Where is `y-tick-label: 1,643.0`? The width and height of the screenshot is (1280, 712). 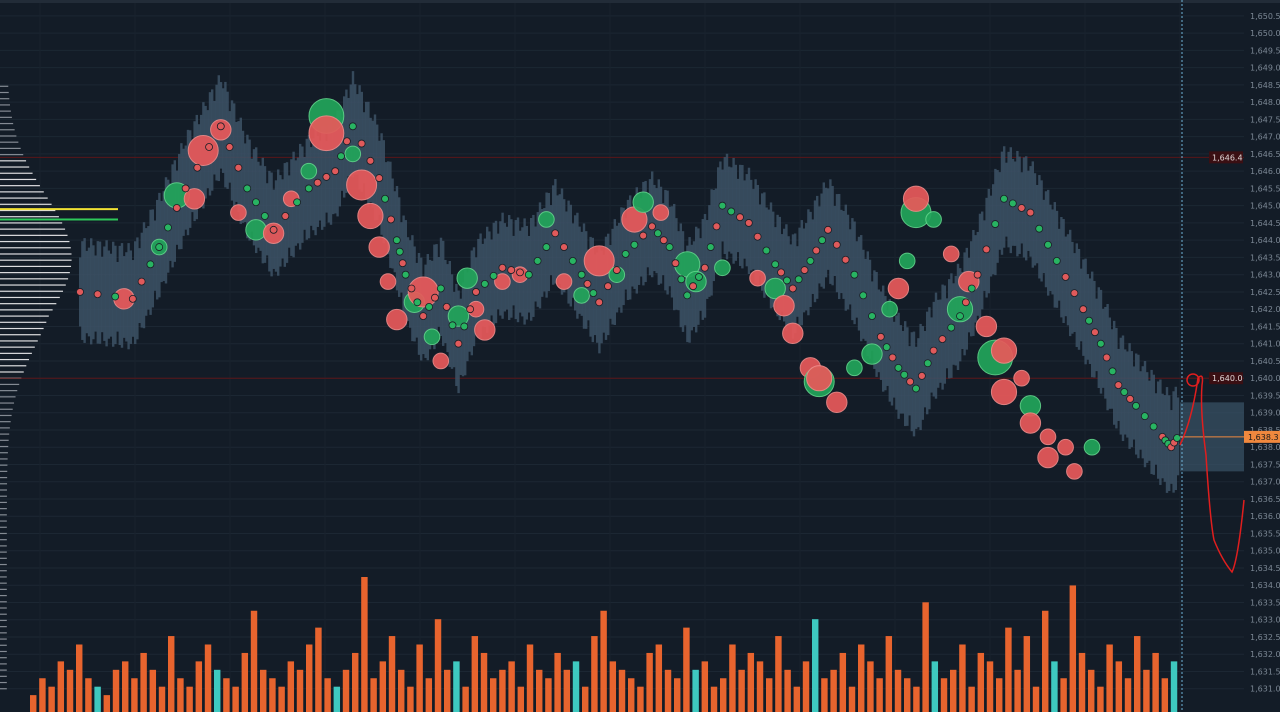 y-tick-label: 1,643.0 is located at coordinates (1265, 275).